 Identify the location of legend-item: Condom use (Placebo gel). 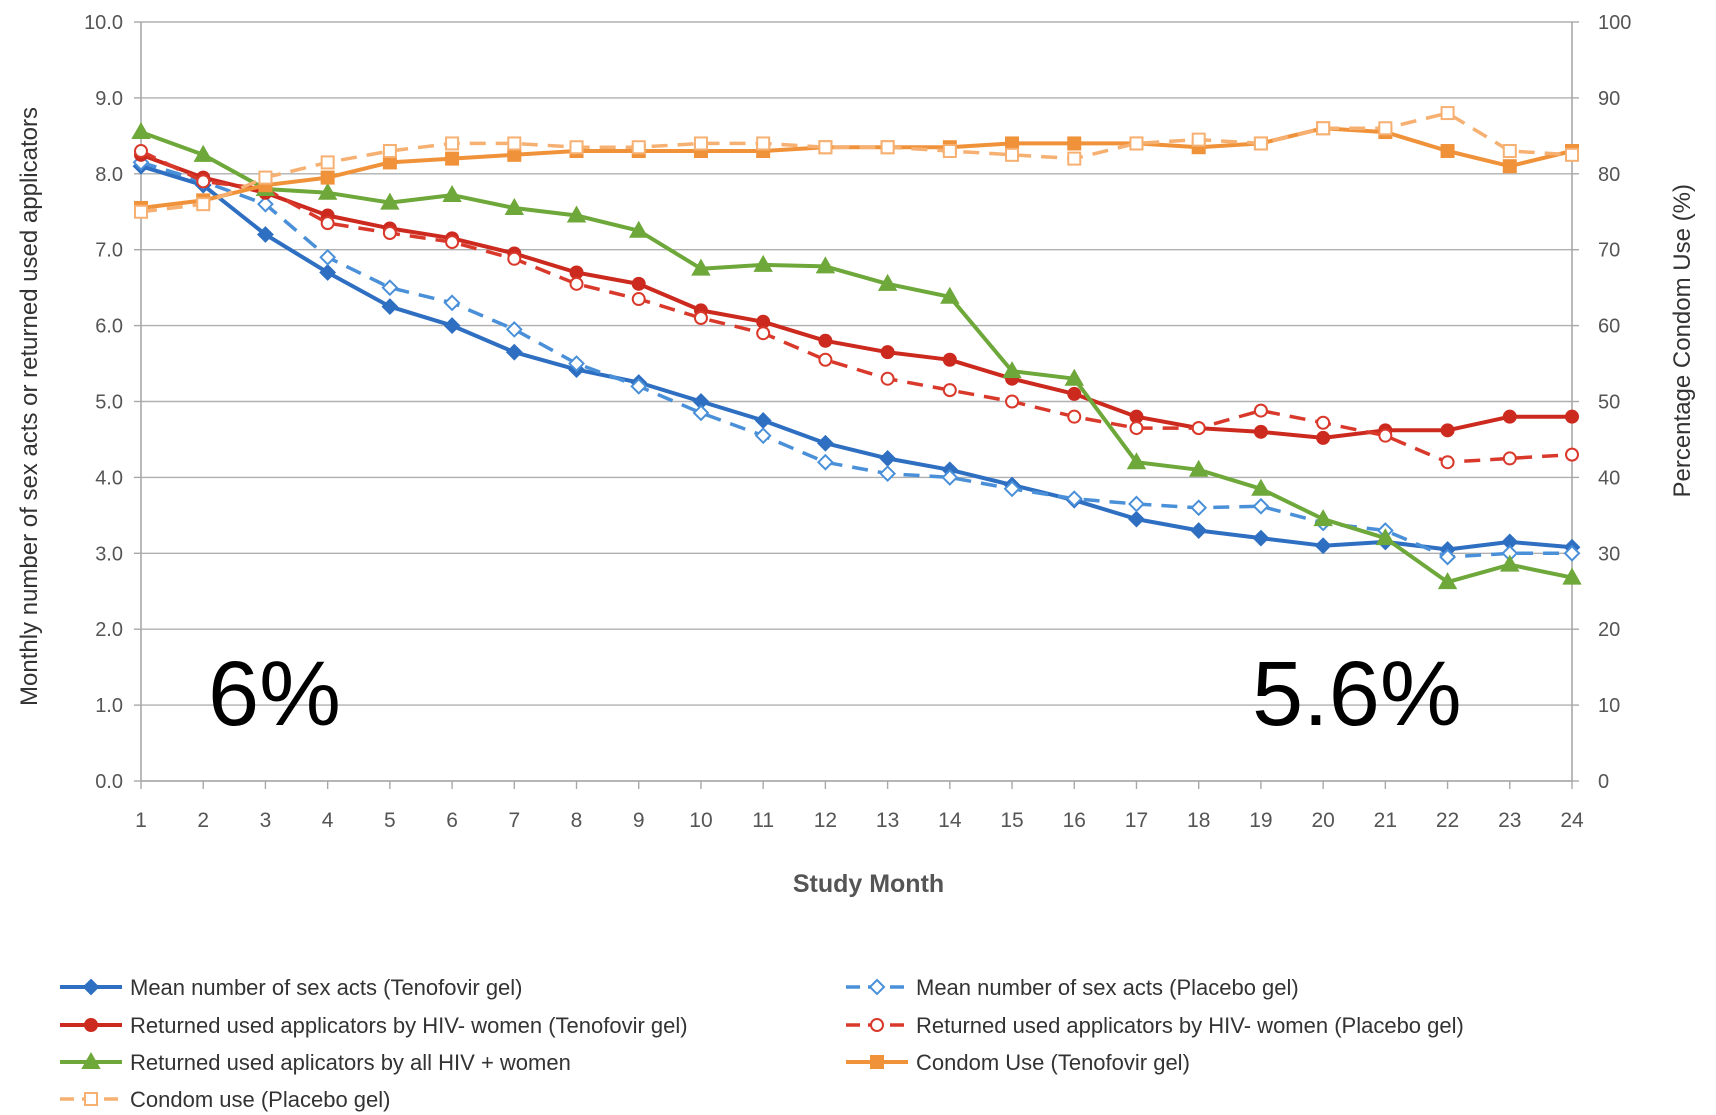
(225, 1099).